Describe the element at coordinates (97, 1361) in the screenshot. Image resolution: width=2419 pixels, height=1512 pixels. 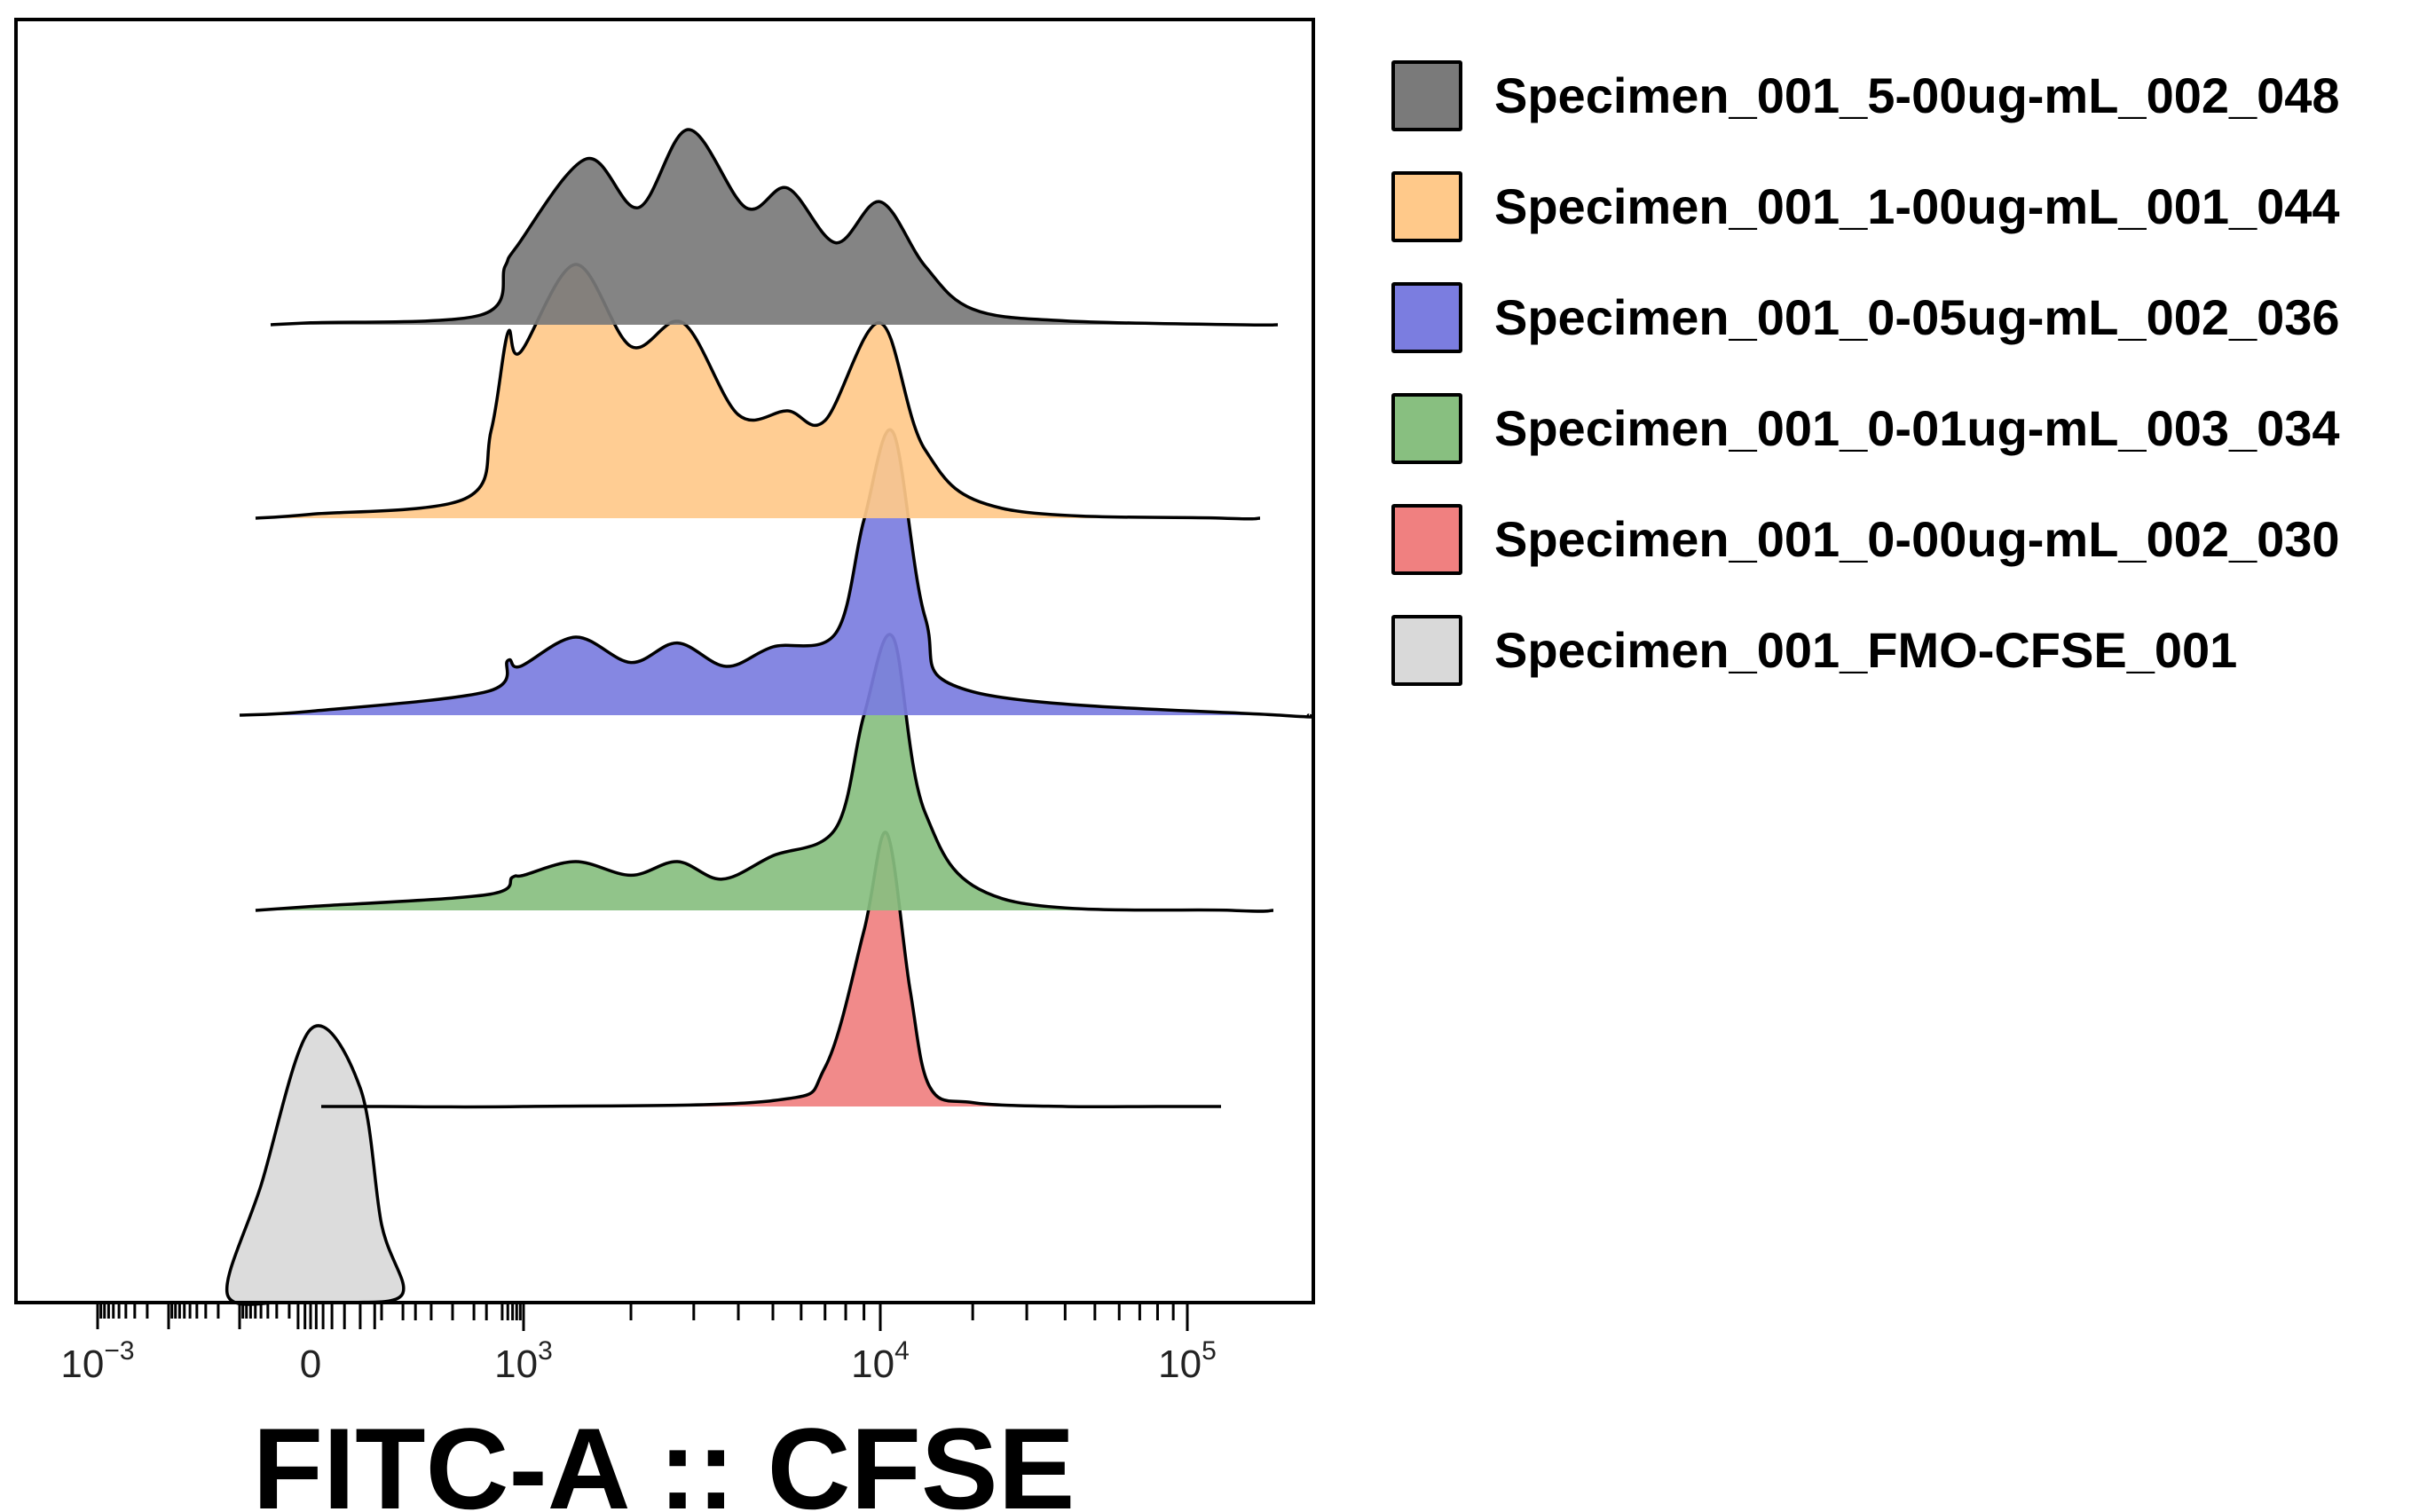
I see `x-tick-label: 10⁻³` at that location.